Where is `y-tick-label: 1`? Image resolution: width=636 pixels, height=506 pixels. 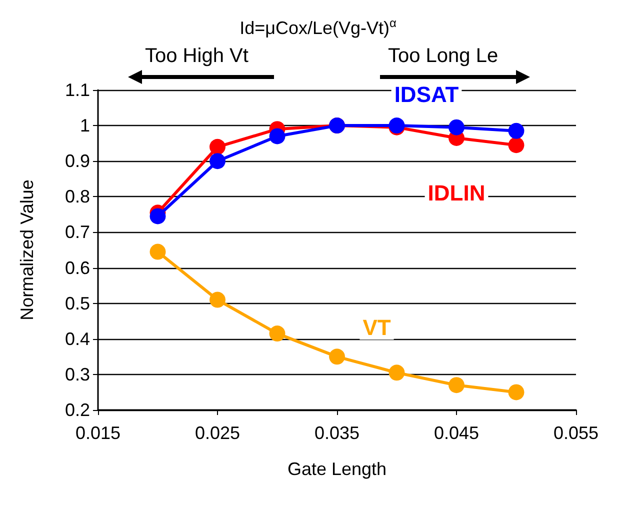 y-tick-label: 1 is located at coordinates (85, 126).